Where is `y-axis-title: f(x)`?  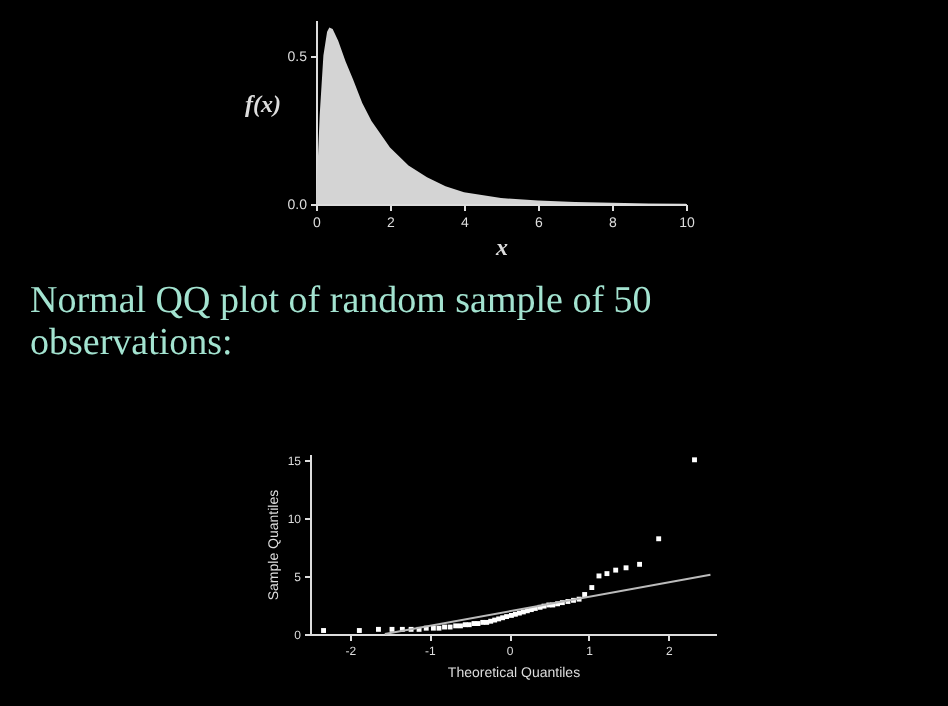 y-axis-title: f(x) is located at coordinates (263, 103).